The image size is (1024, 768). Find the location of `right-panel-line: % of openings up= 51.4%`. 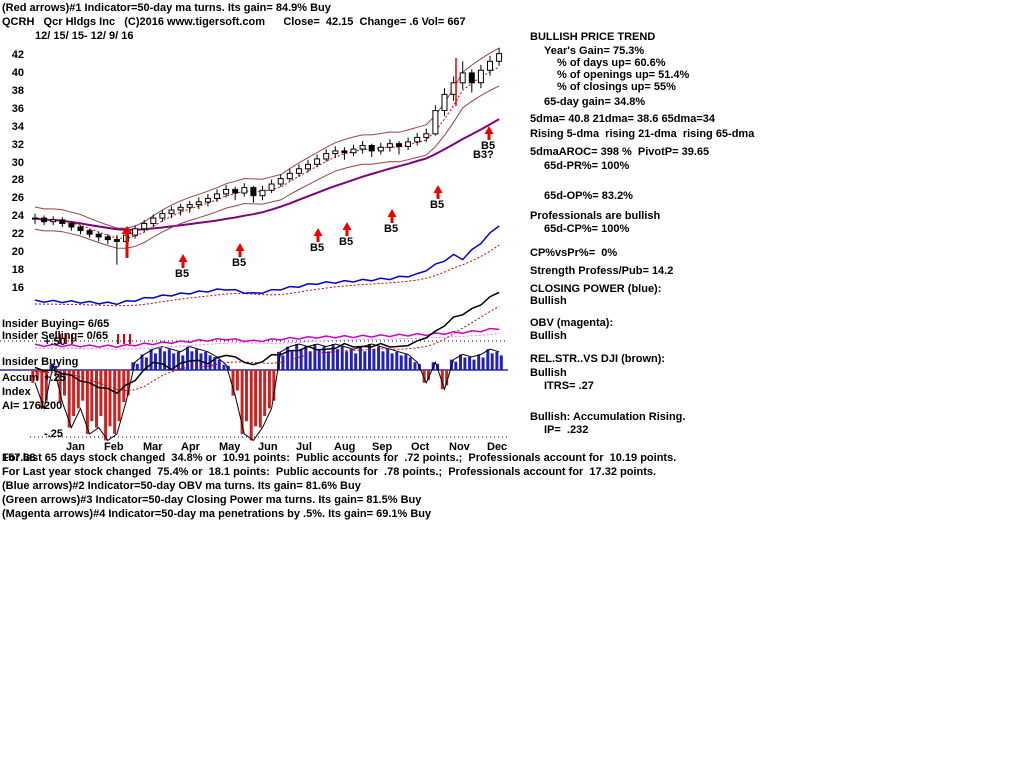

right-panel-line: % of openings up= 51.4% is located at coordinates (623, 75).